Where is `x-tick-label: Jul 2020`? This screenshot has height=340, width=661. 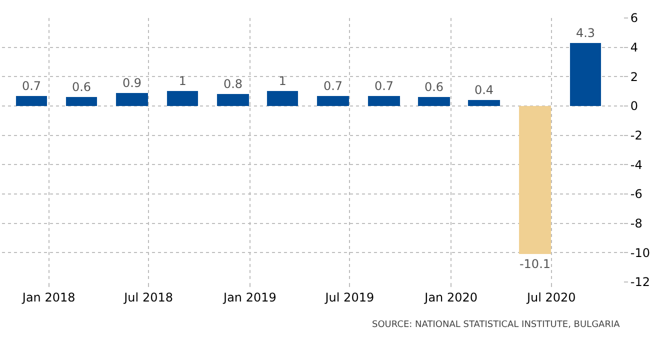
x-tick-label: Jul 2020 is located at coordinates (551, 297).